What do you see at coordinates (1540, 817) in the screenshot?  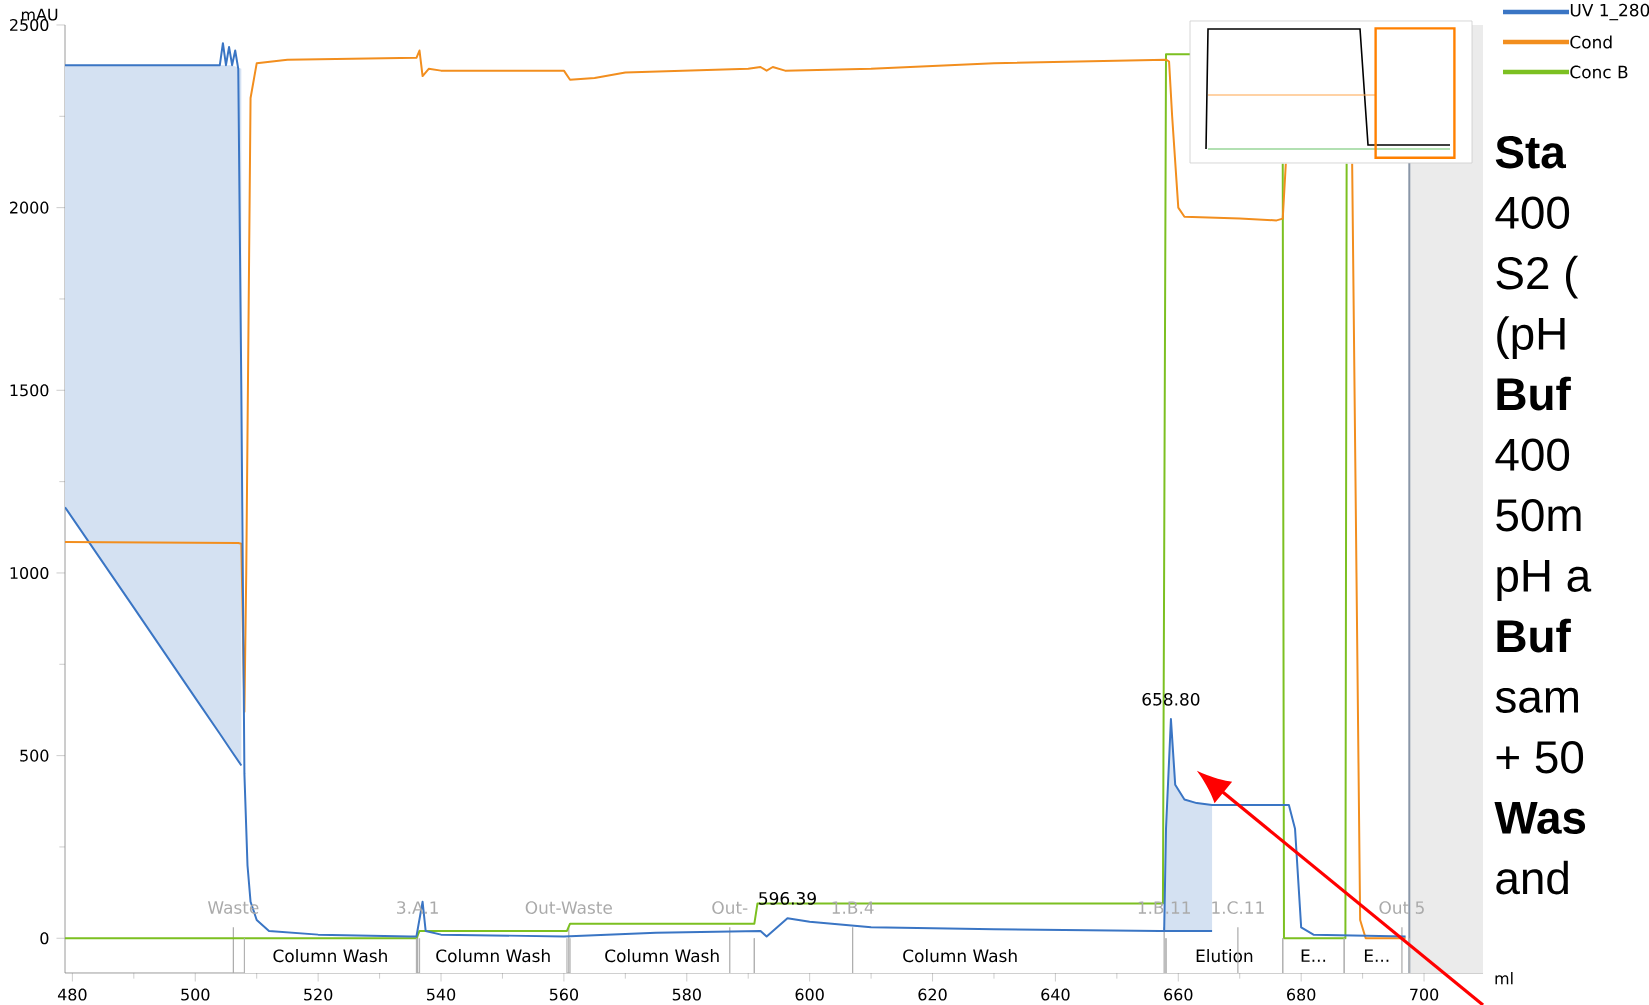 I see `text: Was` at bounding box center [1540, 817].